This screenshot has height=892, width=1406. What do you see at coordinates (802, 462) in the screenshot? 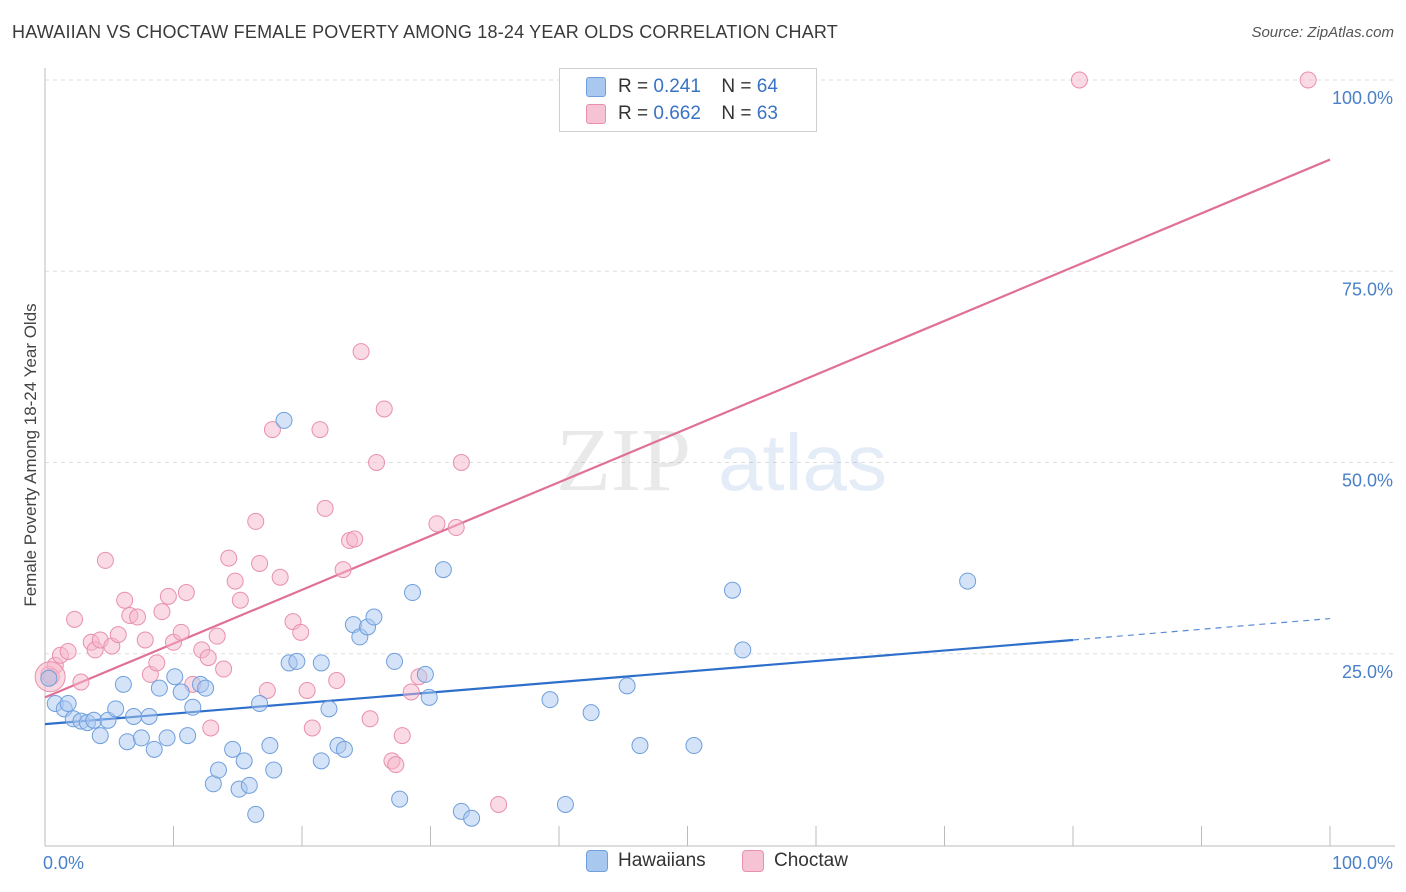
I see `watermark-atlas: atlas` at bounding box center [802, 462].